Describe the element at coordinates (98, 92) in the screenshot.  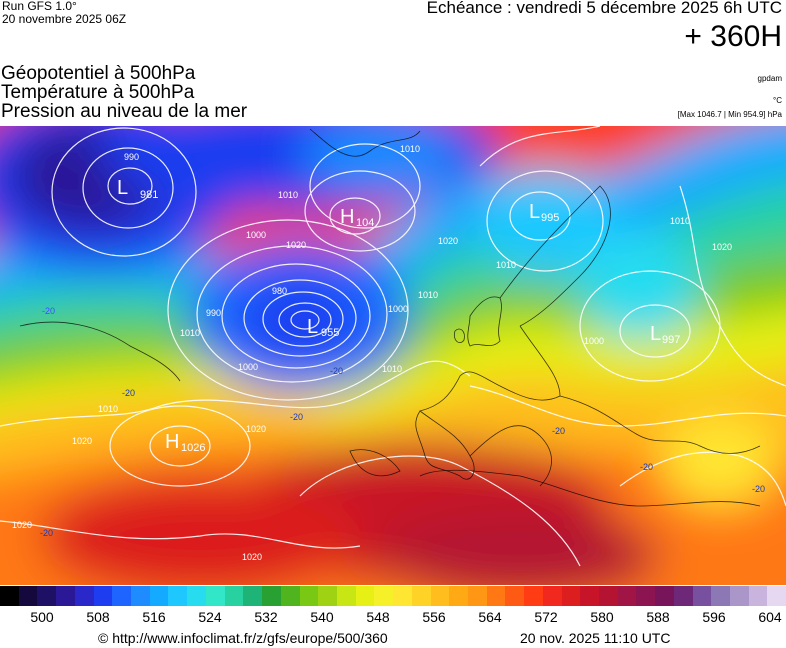
I see `title-temperature: Température à 500hPa` at that location.